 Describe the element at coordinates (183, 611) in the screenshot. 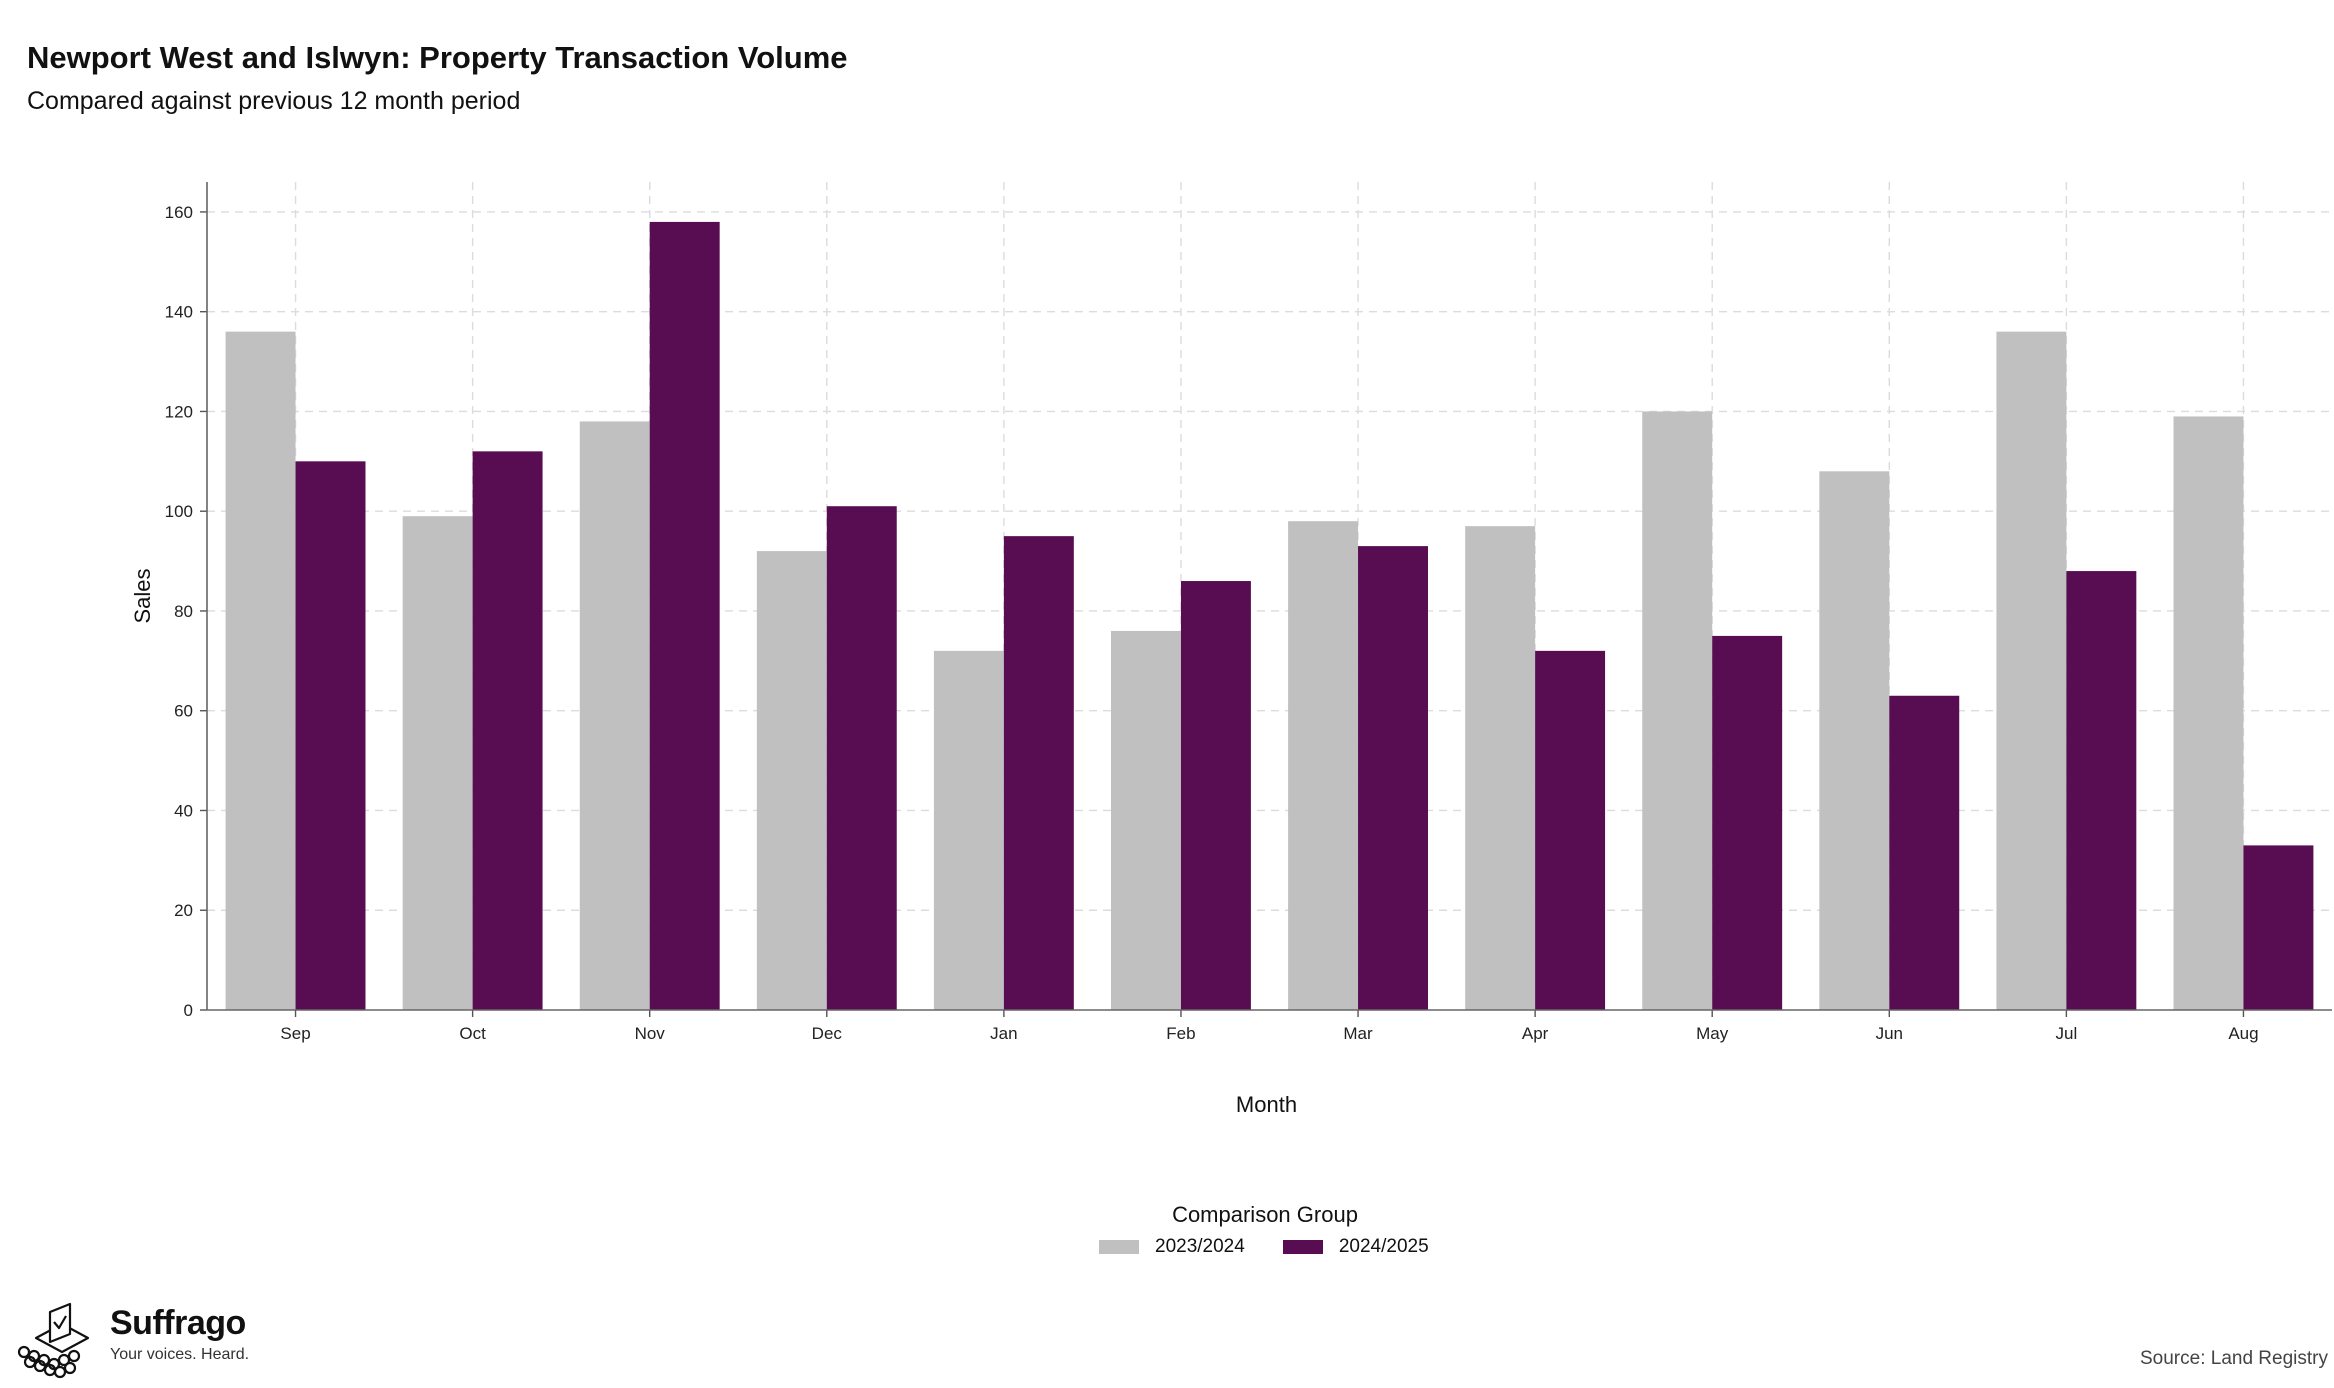

I see `y-tick-label: 80` at that location.